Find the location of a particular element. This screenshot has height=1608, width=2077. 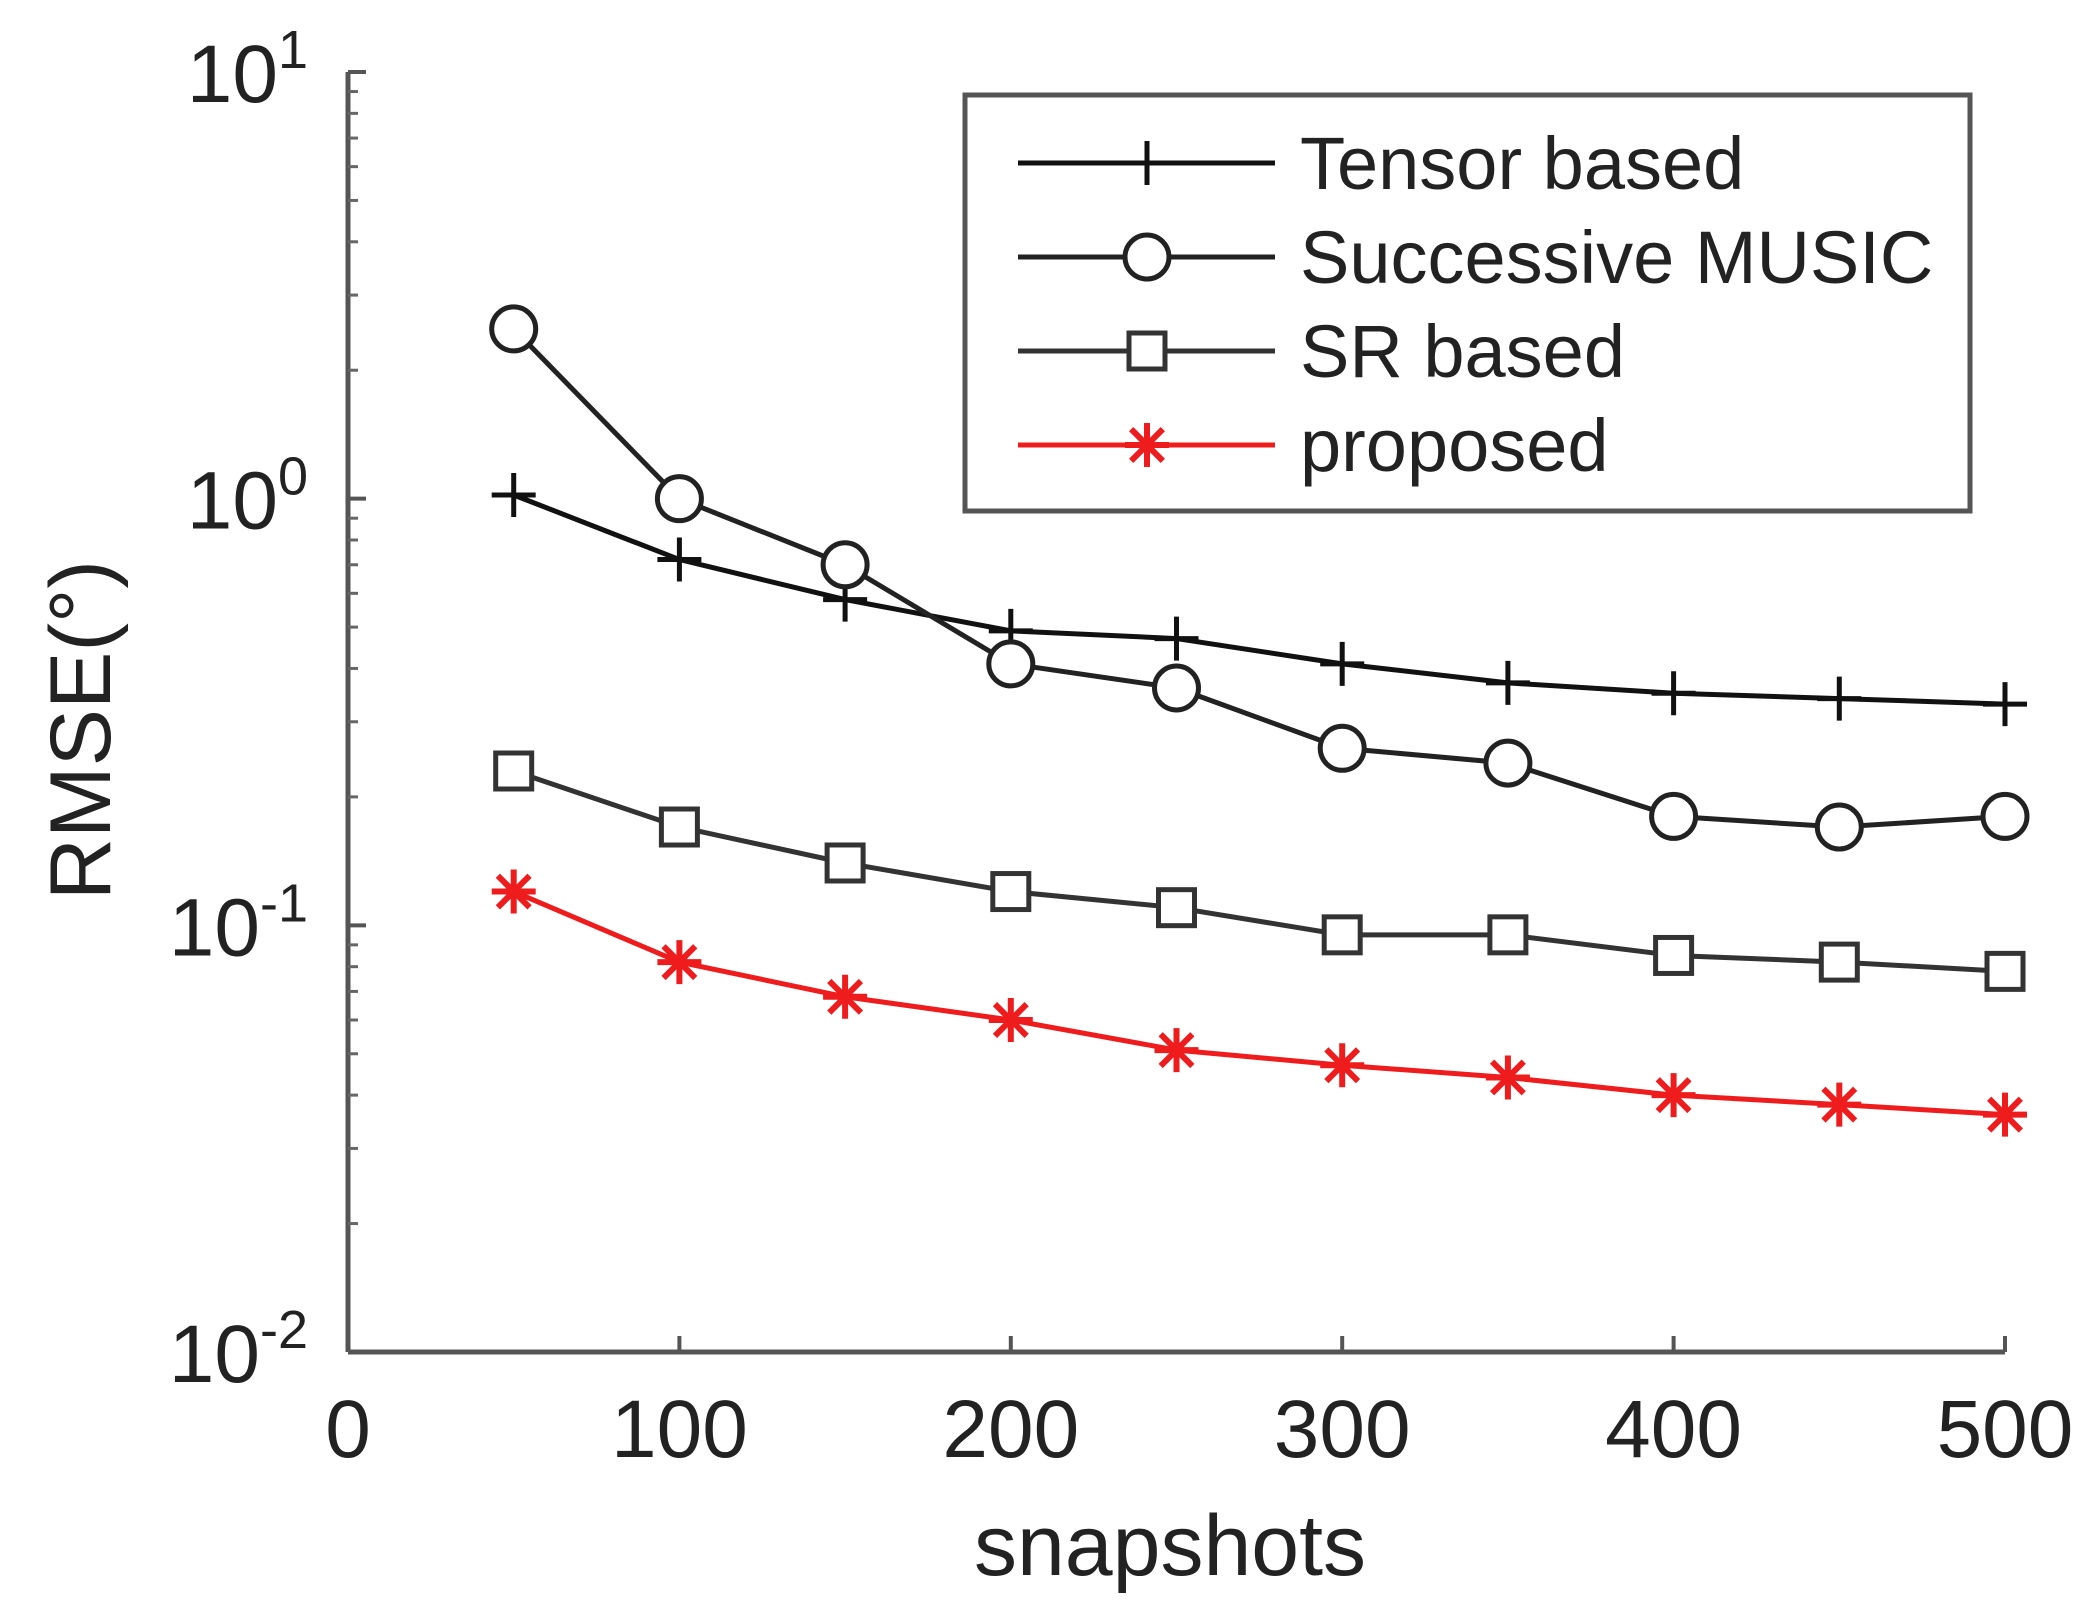

series-line-proposed is located at coordinates (1259, 1003).